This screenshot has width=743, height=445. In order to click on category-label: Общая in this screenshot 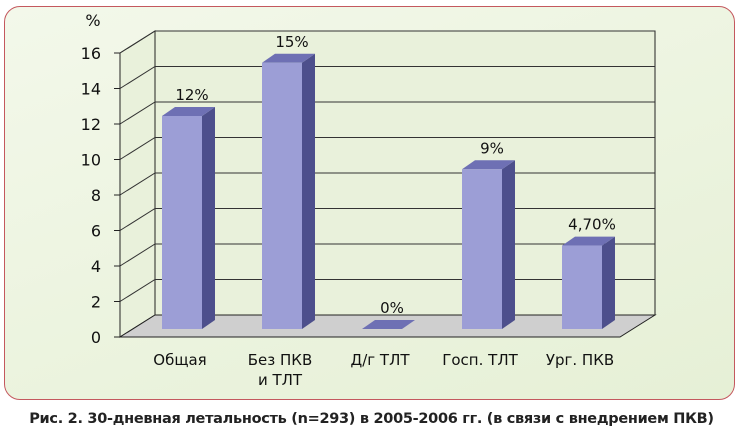, I will do `click(179, 360)`.